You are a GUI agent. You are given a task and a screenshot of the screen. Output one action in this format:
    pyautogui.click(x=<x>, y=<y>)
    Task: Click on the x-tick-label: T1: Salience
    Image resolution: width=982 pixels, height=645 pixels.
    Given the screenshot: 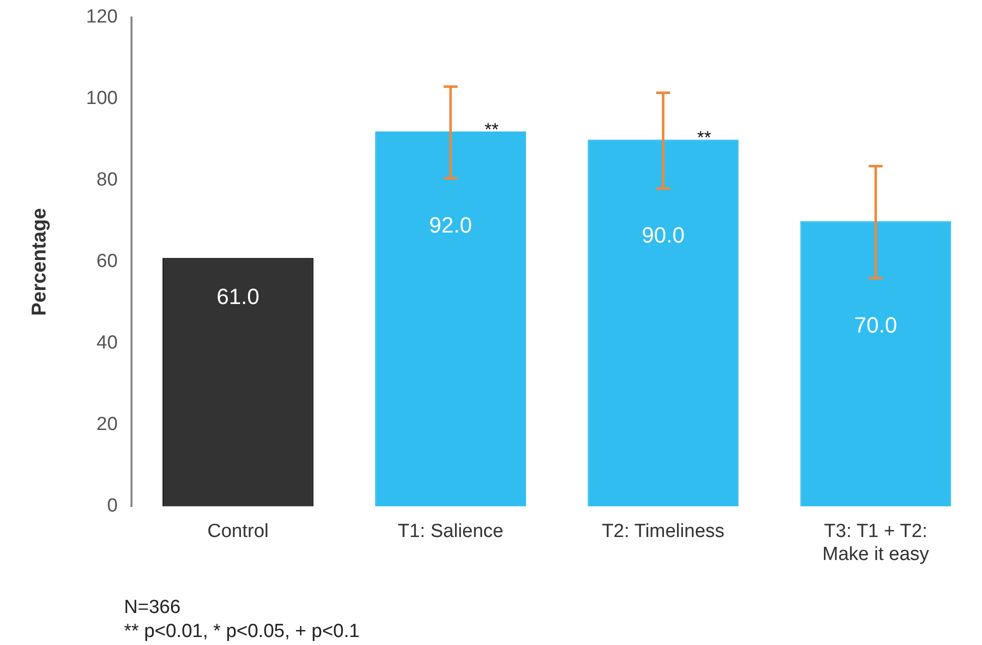 What is the action you would take?
    pyautogui.click(x=451, y=531)
    